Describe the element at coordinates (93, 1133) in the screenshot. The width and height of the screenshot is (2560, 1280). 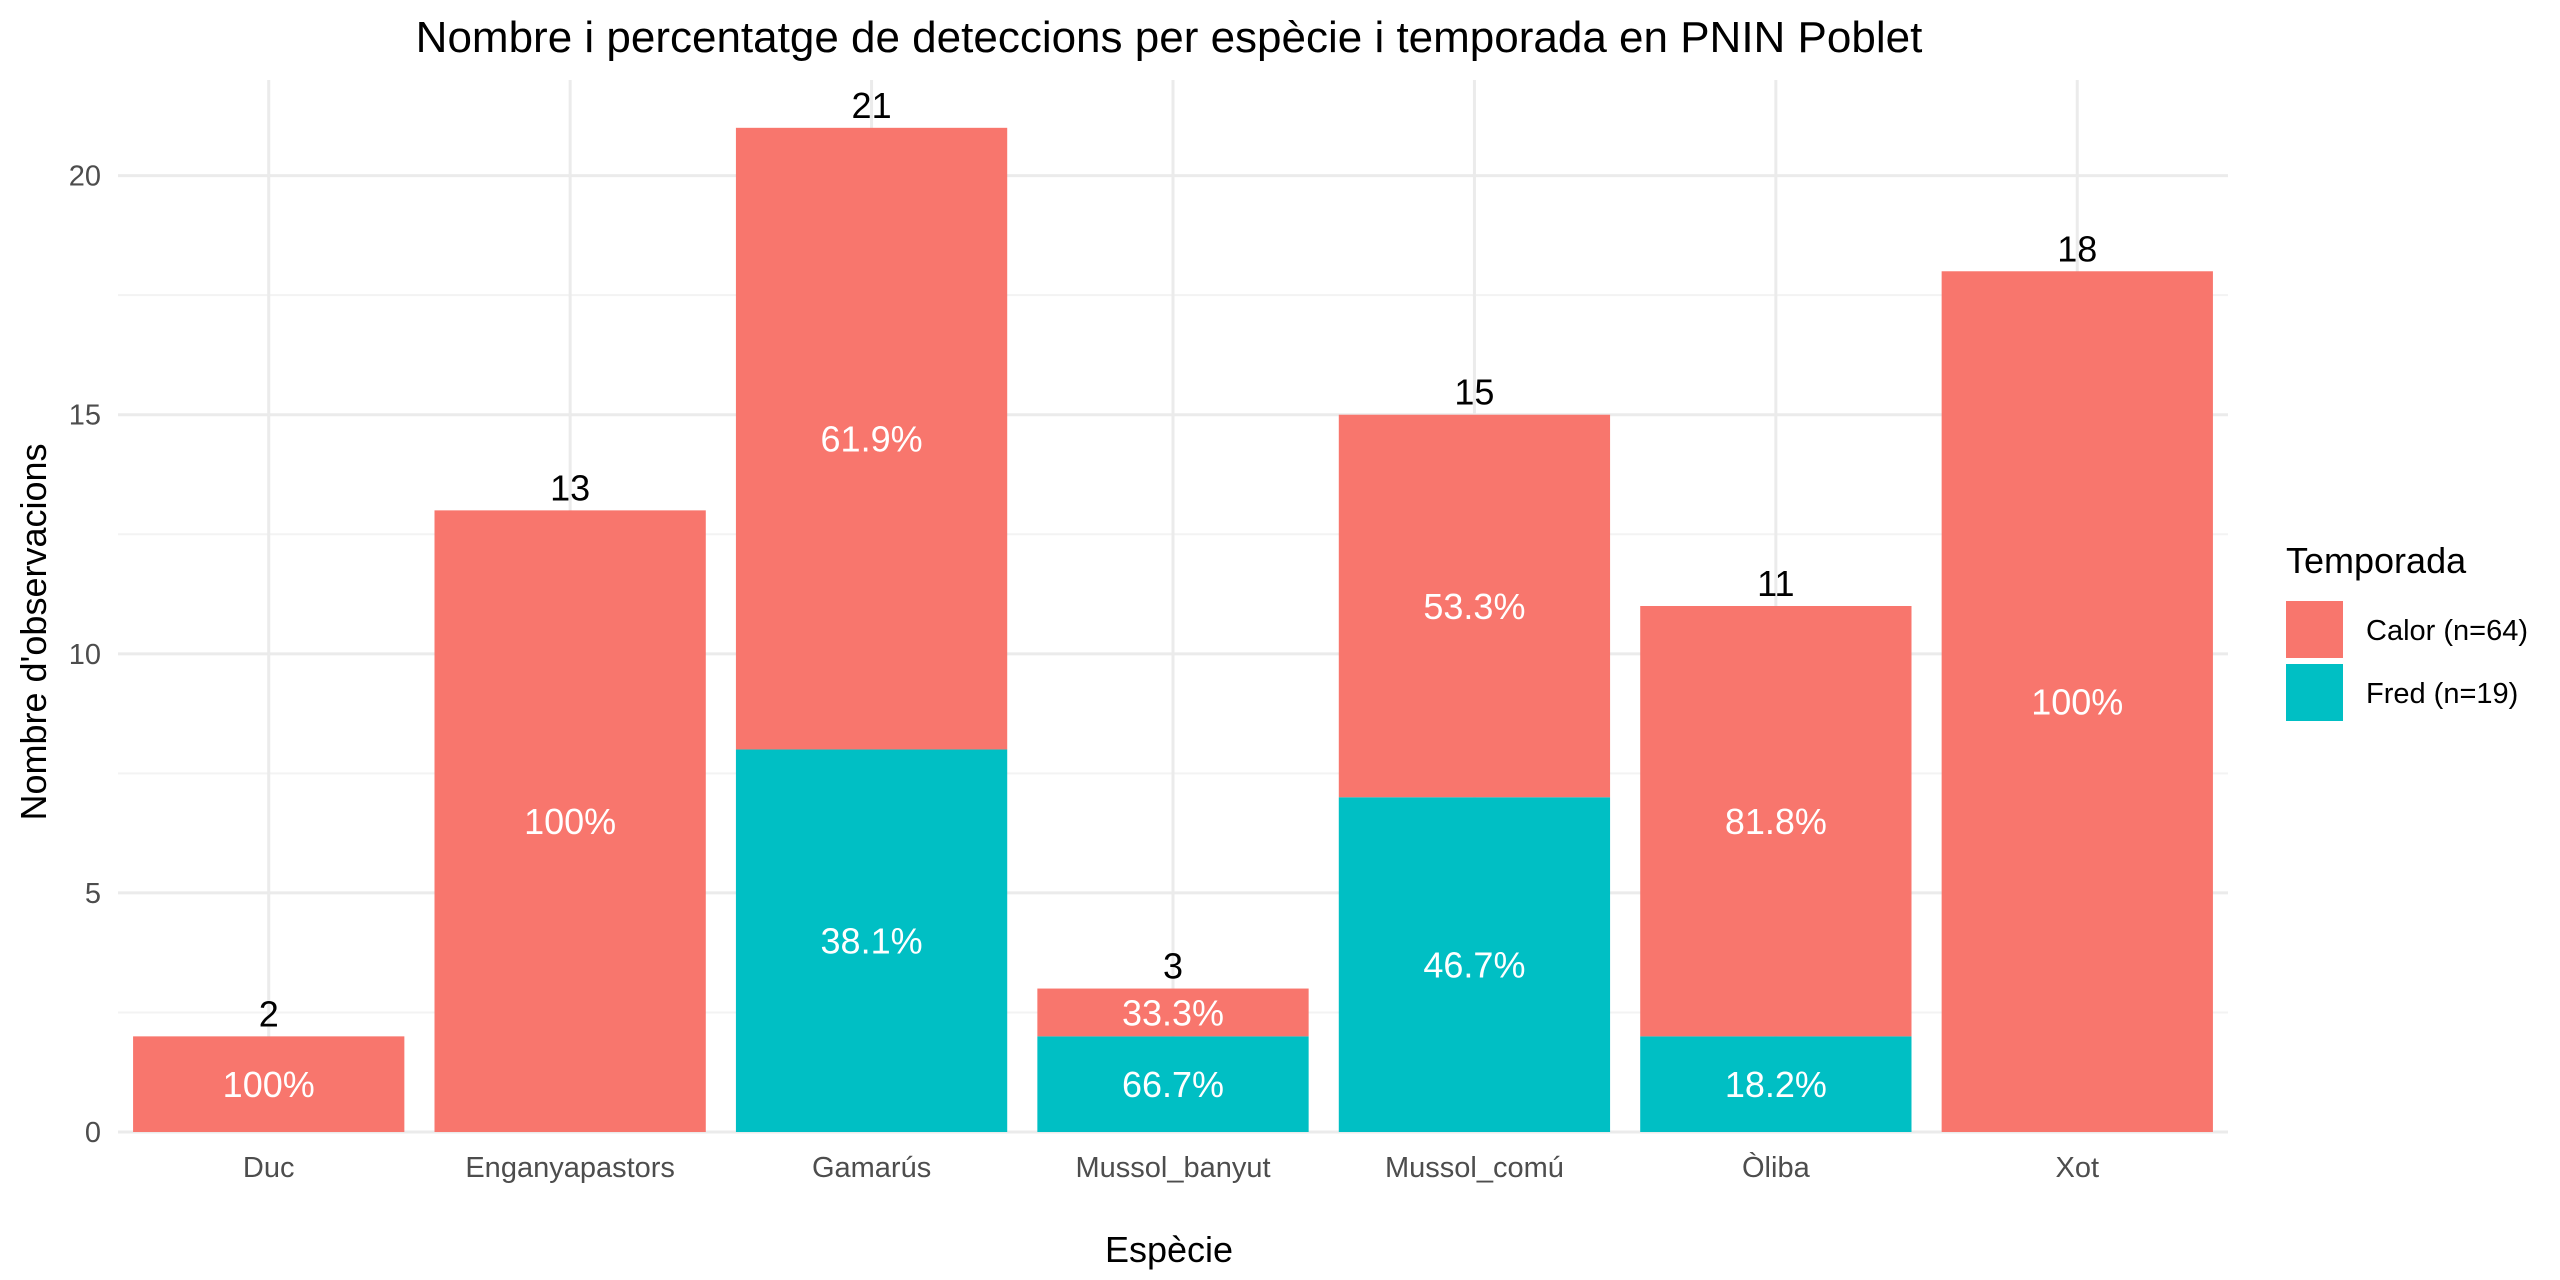
I see `y-tick-label: 0` at that location.